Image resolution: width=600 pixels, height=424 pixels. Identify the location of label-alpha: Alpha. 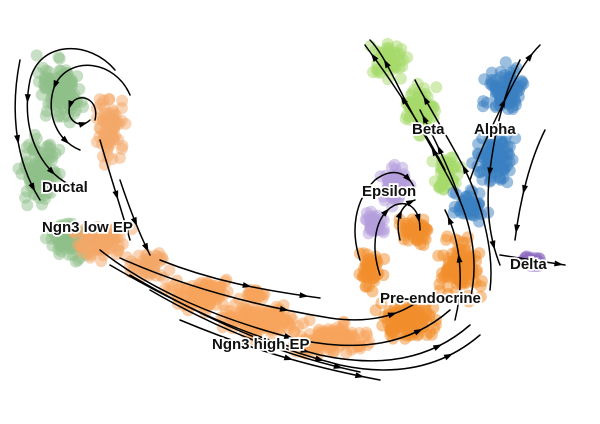
(495, 129).